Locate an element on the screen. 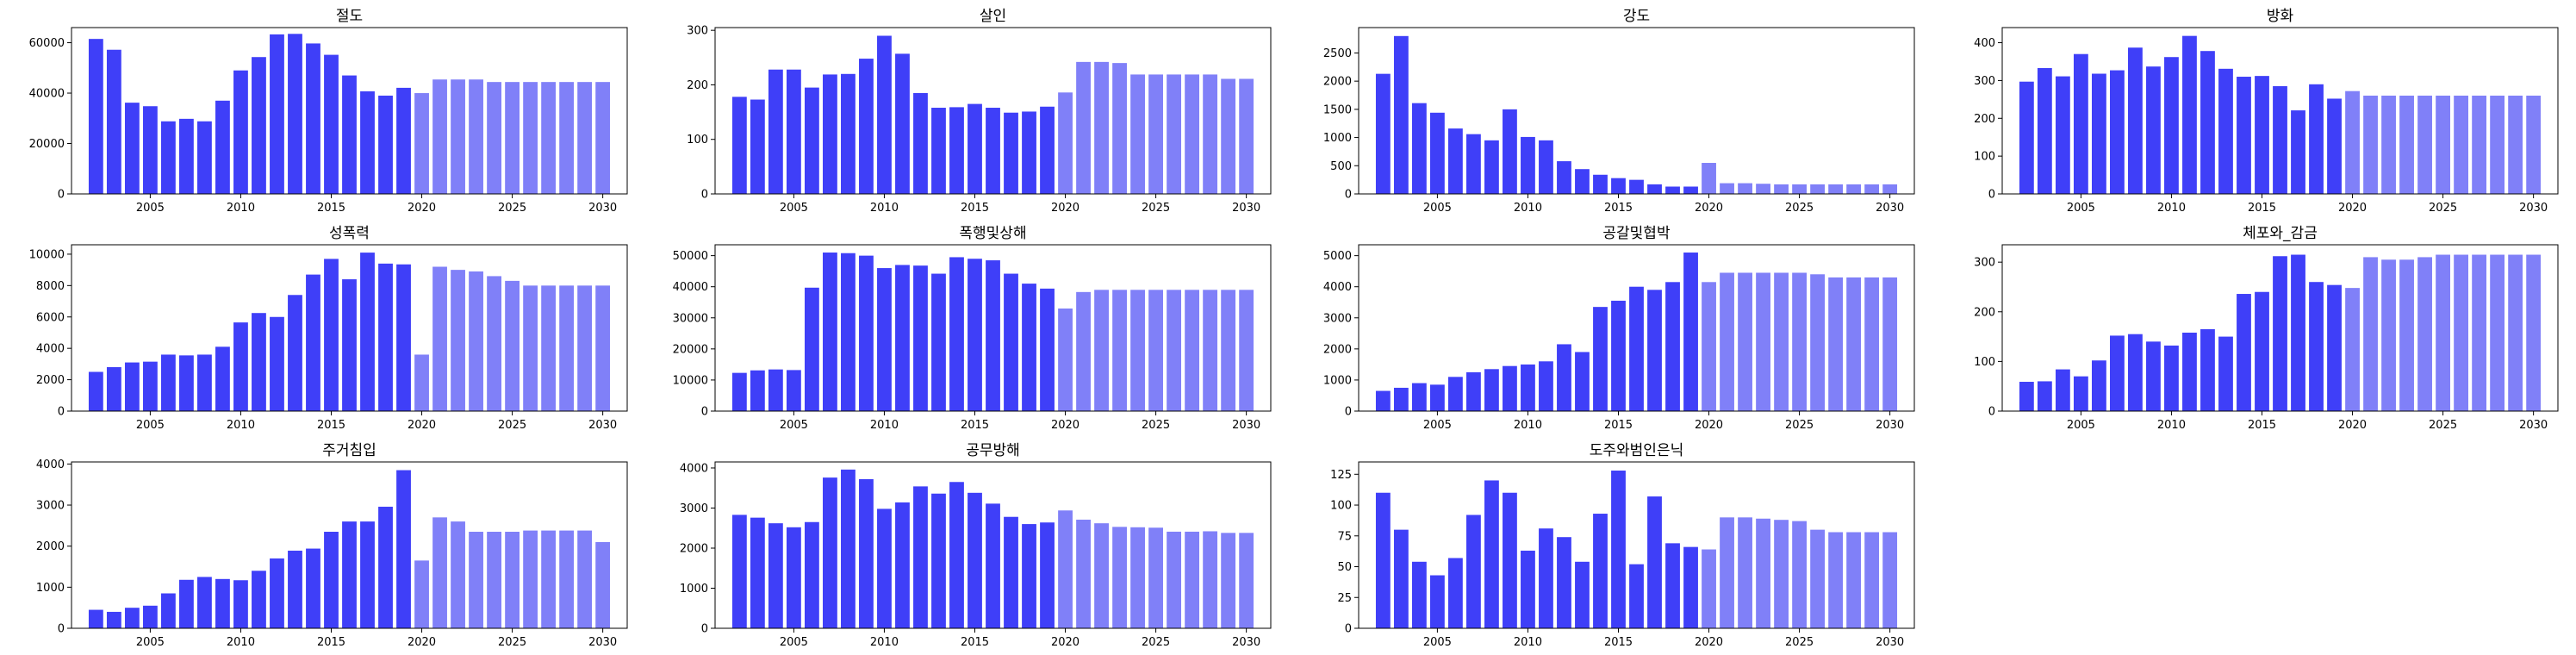 This screenshot has height=655, width=2576. y-tick-label: 20000 is located at coordinates (47, 144).